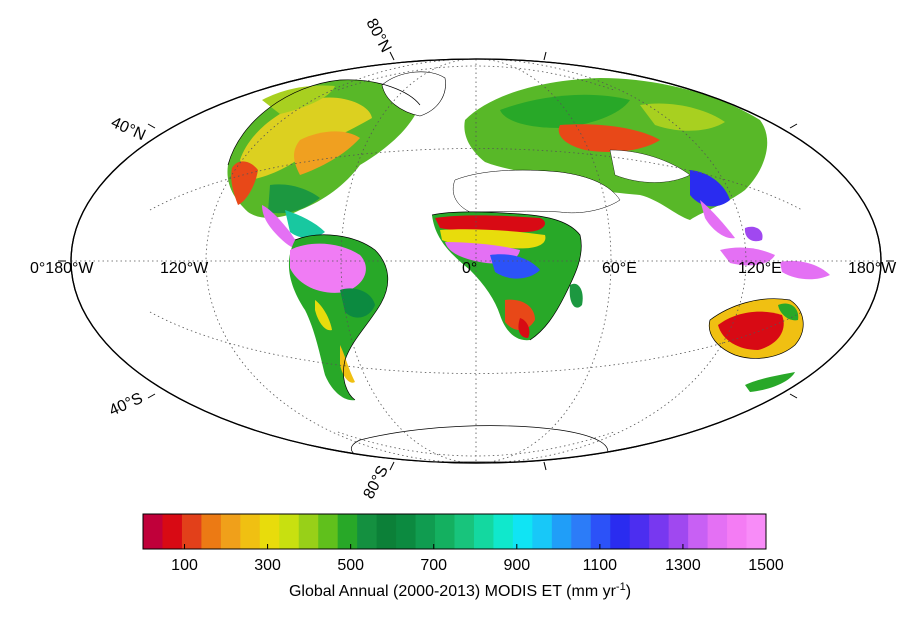  What do you see at coordinates (507, 276) in the screenshot?
I see `africa-landmass` at bounding box center [507, 276].